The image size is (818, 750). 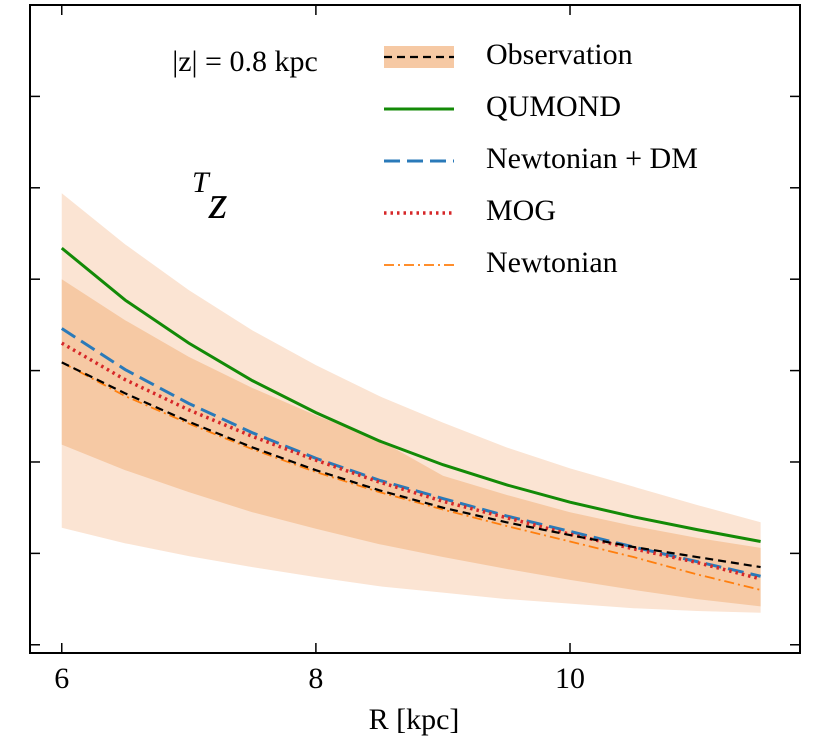 I want to click on legend-label: MOG, so click(x=521, y=210).